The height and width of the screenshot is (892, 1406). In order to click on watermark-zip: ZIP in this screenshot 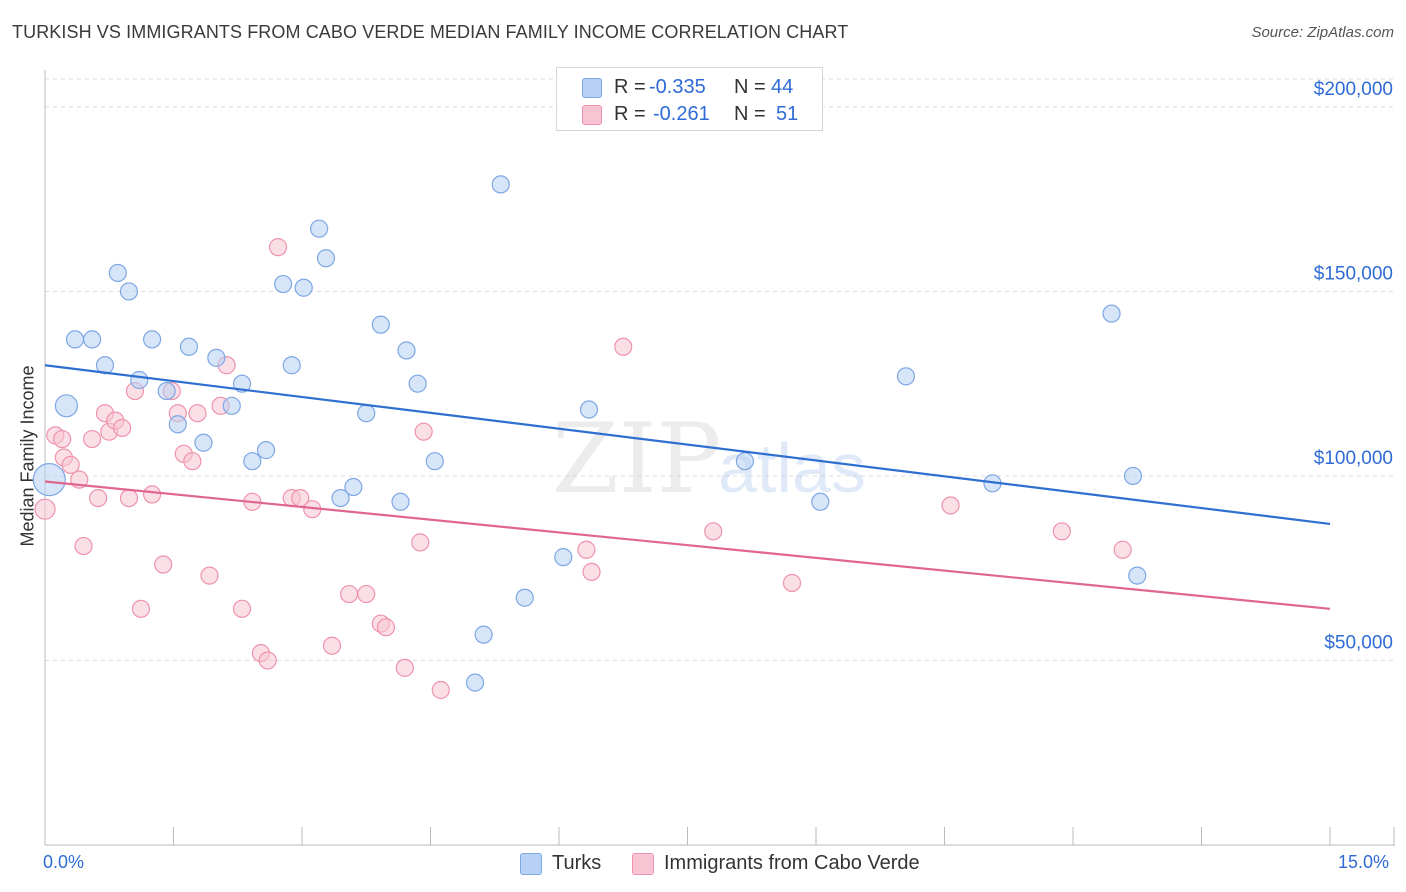, I will do `click(636, 459)`.